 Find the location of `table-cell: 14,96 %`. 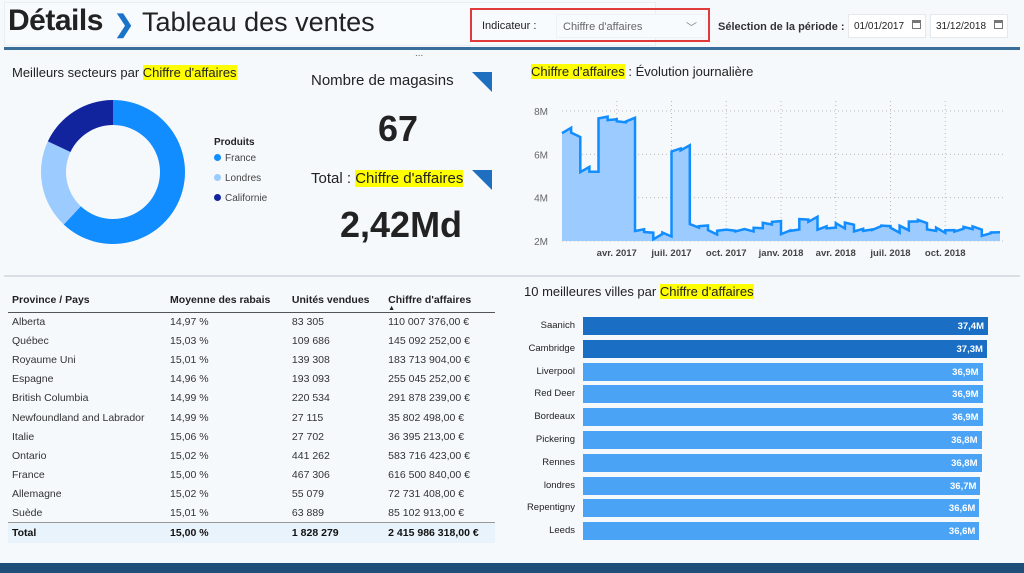

table-cell: 14,96 % is located at coordinates (189, 379).